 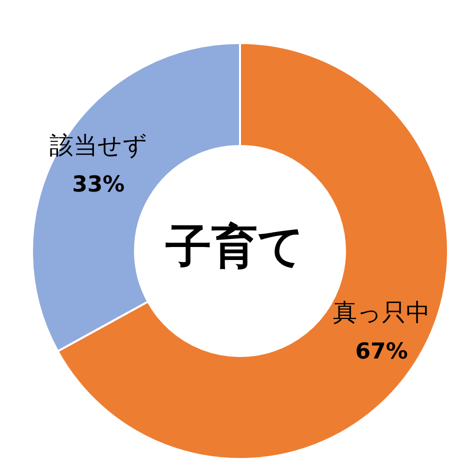 What do you see at coordinates (98, 145) in the screenshot?
I see `slice-label: 該当せず` at bounding box center [98, 145].